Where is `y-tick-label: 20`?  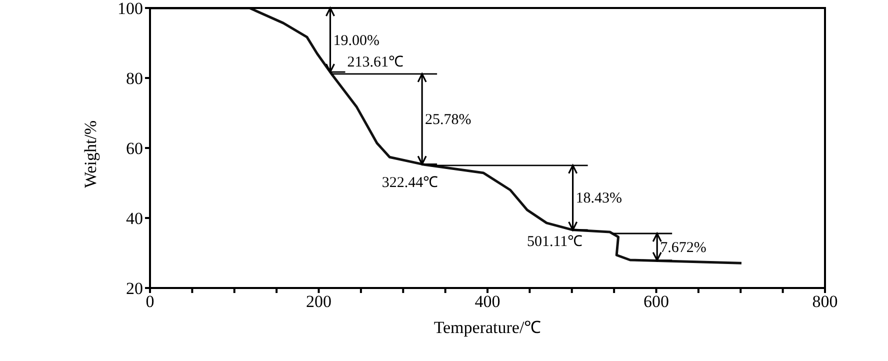
y-tick-label: 20 is located at coordinates (134, 288).